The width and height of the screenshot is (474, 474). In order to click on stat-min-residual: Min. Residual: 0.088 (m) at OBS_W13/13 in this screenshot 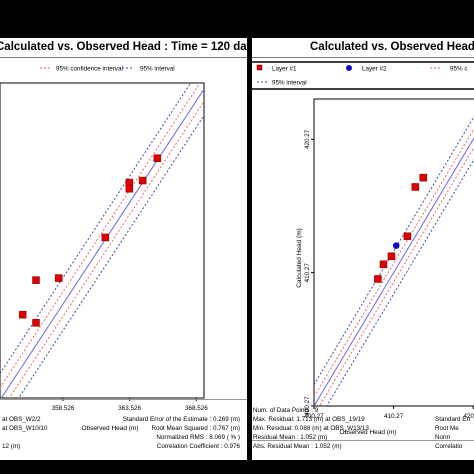, I will do `click(311, 428)`.